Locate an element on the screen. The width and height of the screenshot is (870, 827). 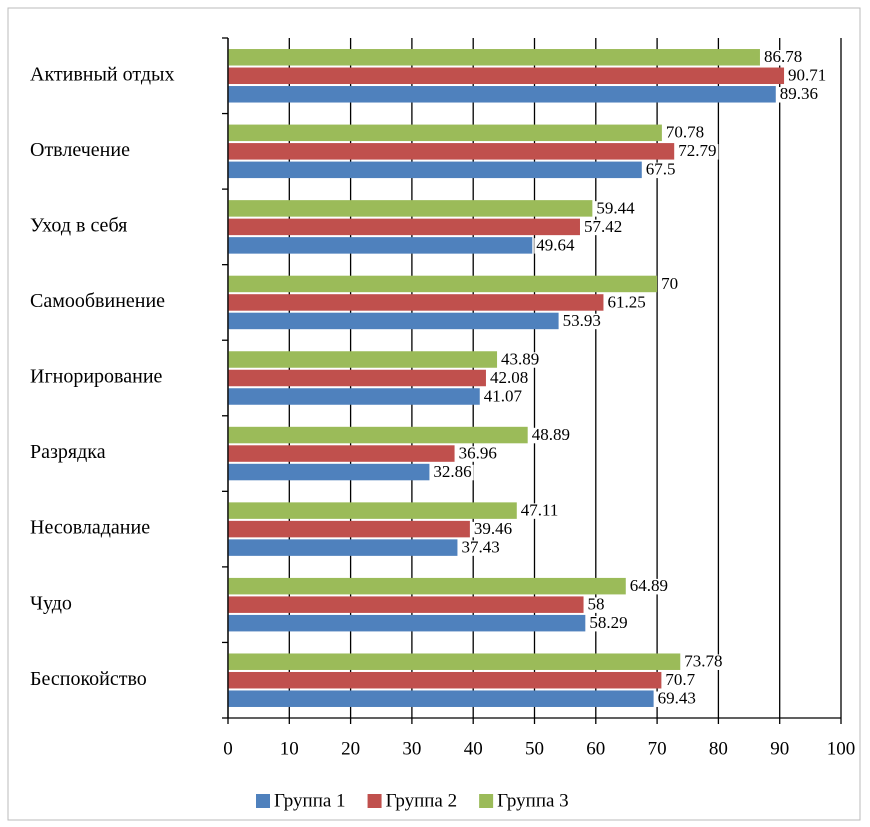
value-label: 58 is located at coordinates (596, 604).